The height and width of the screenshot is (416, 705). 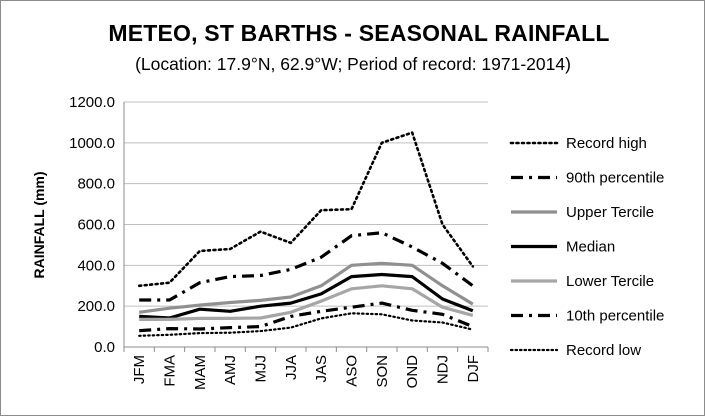 What do you see at coordinates (170, 371) in the screenshot?
I see `x-tick-label: FMA` at bounding box center [170, 371].